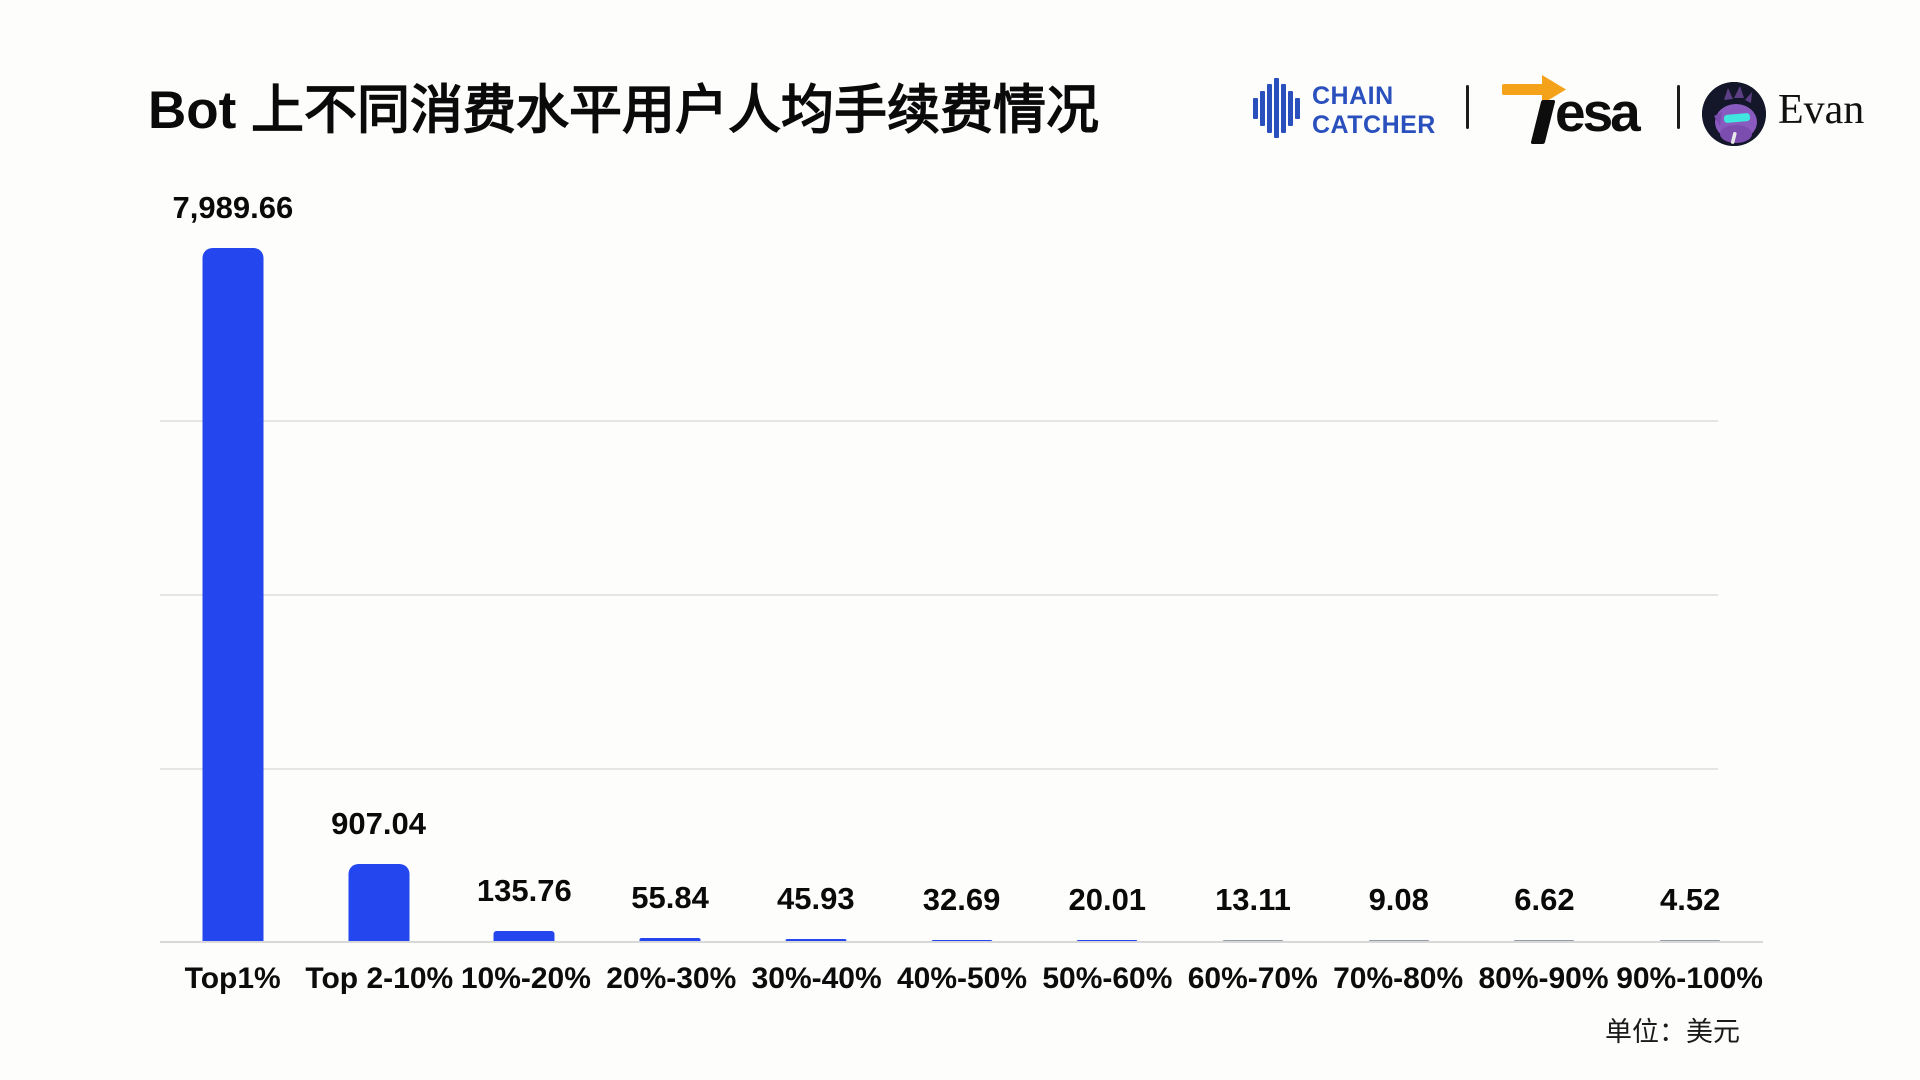 The height and width of the screenshot is (1080, 1920). I want to click on x-axis-label: 60%-70%, so click(1252, 978).